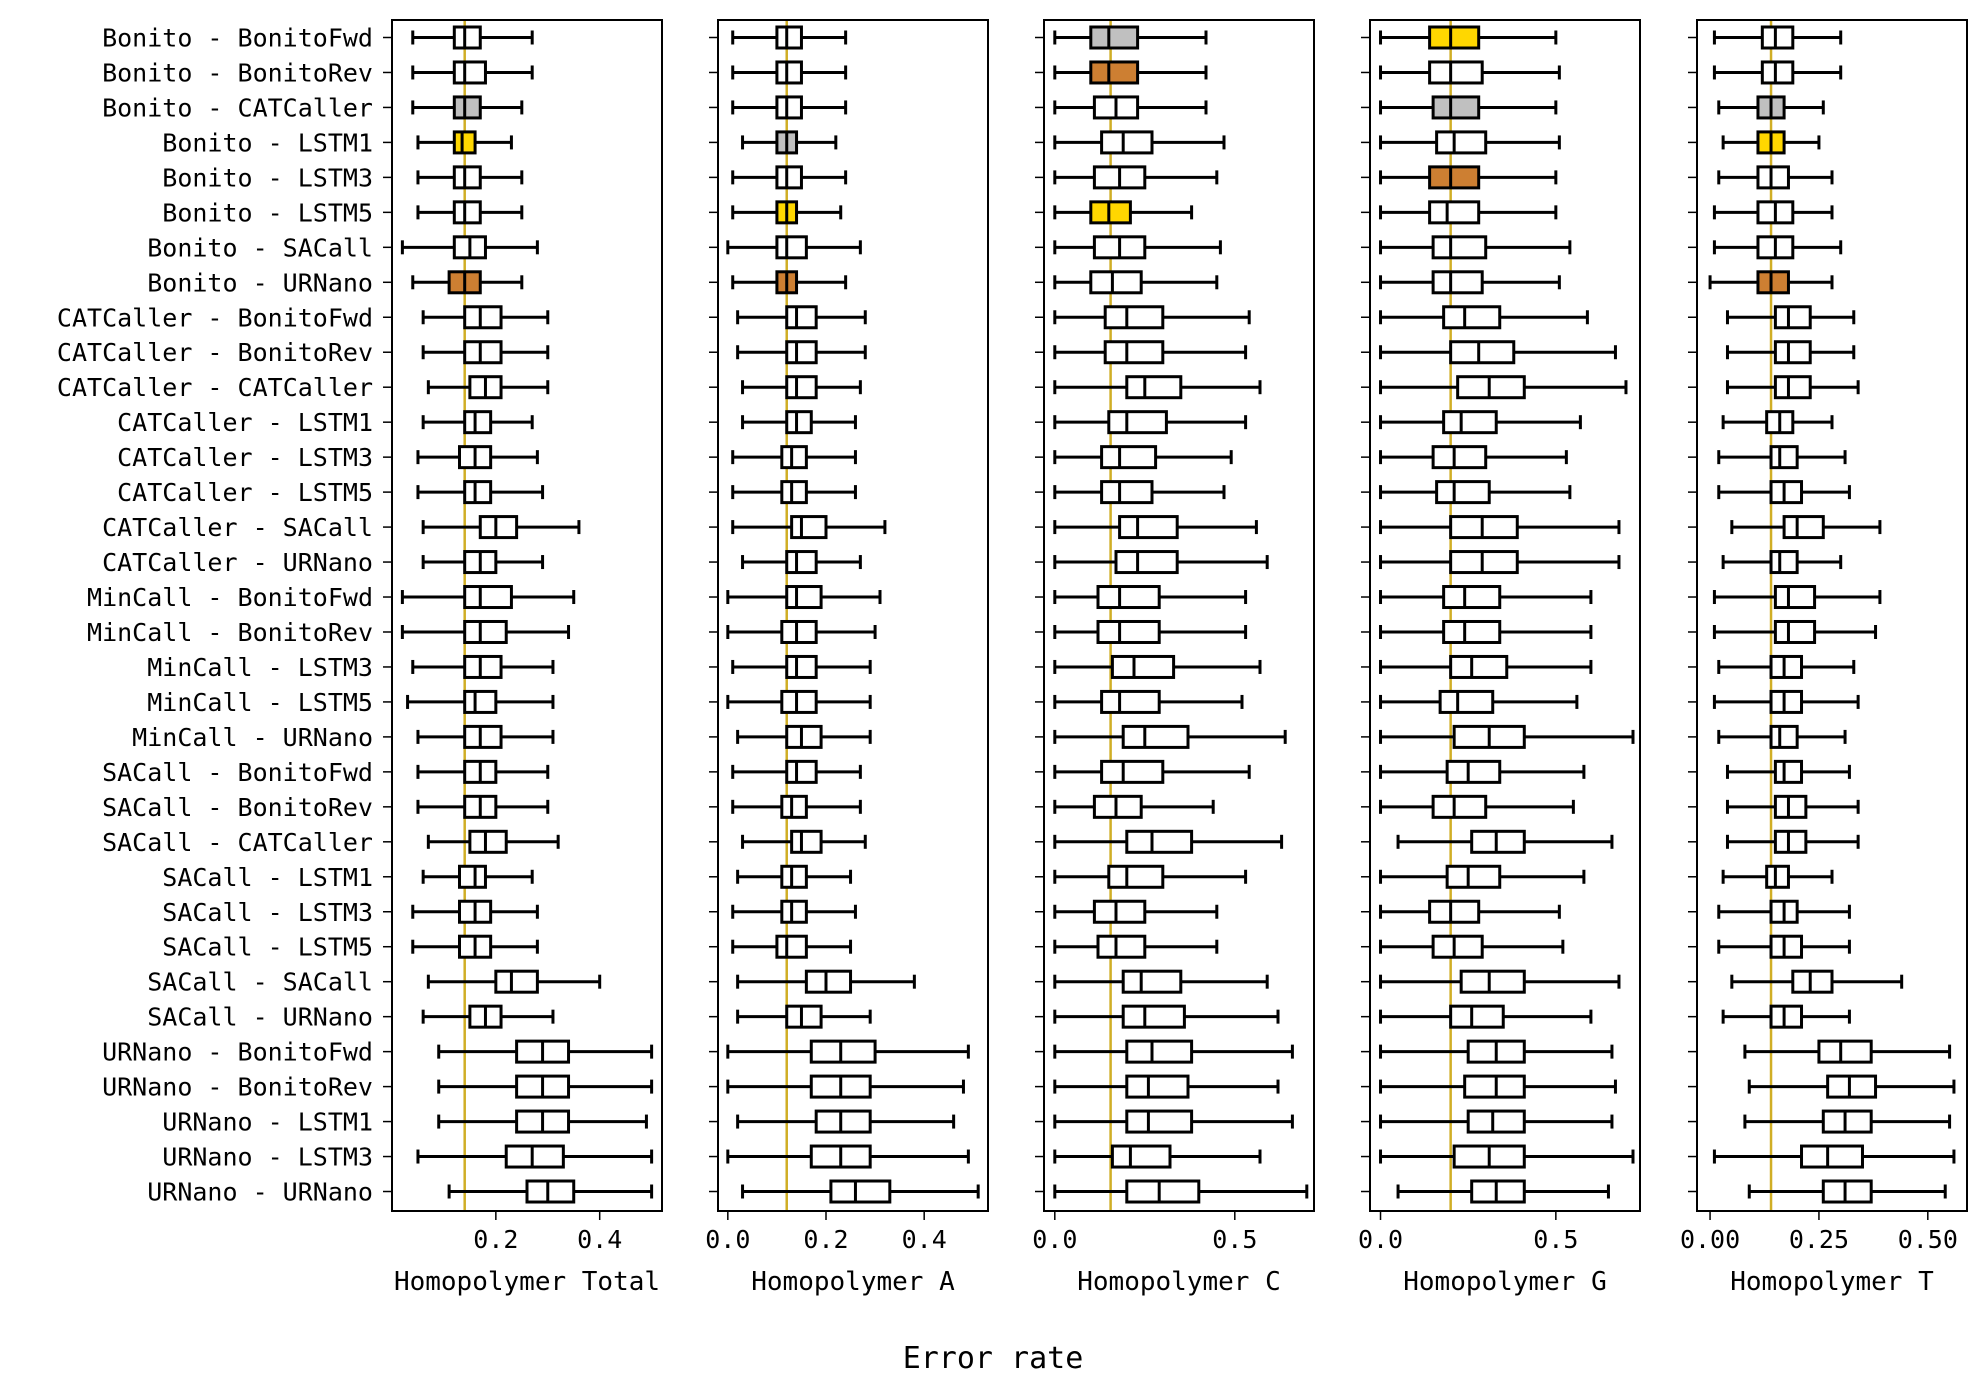 Image resolution: width=1981 pixels, height=1396 pixels. I want to click on x-tick-label: 0.5, so click(1555, 1239).